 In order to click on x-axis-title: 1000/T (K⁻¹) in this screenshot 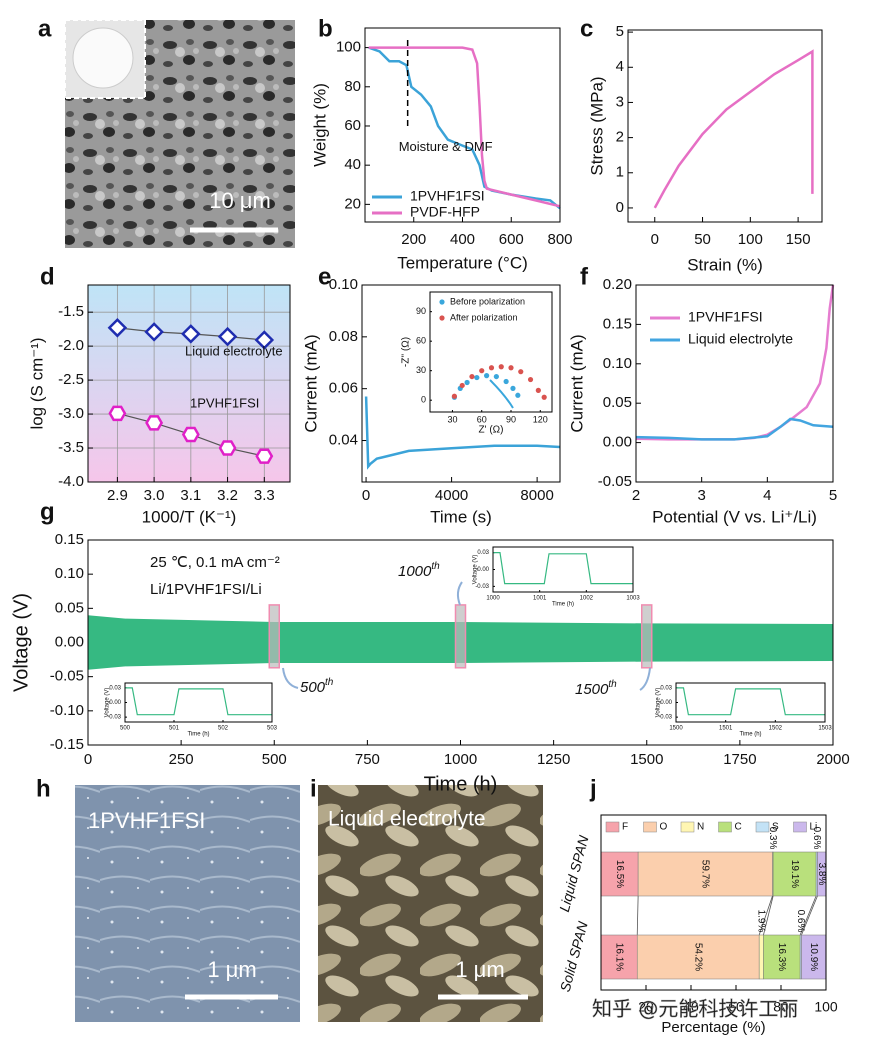, I will do `click(189, 516)`.